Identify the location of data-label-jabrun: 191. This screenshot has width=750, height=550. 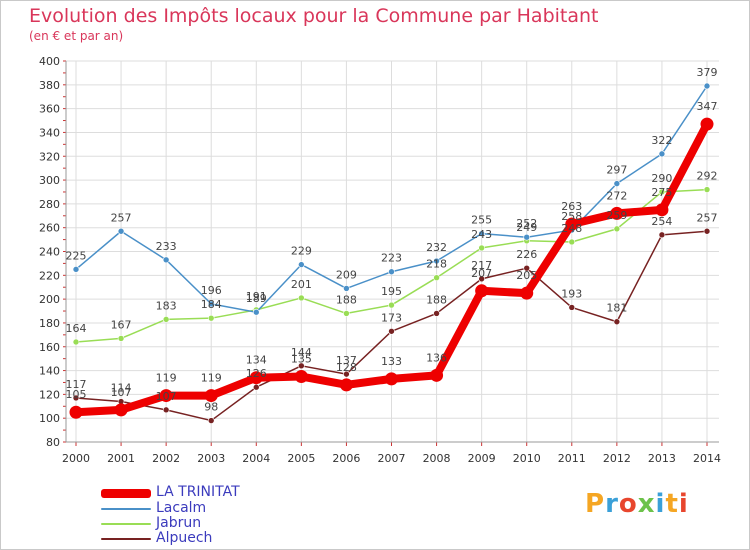
(256, 296).